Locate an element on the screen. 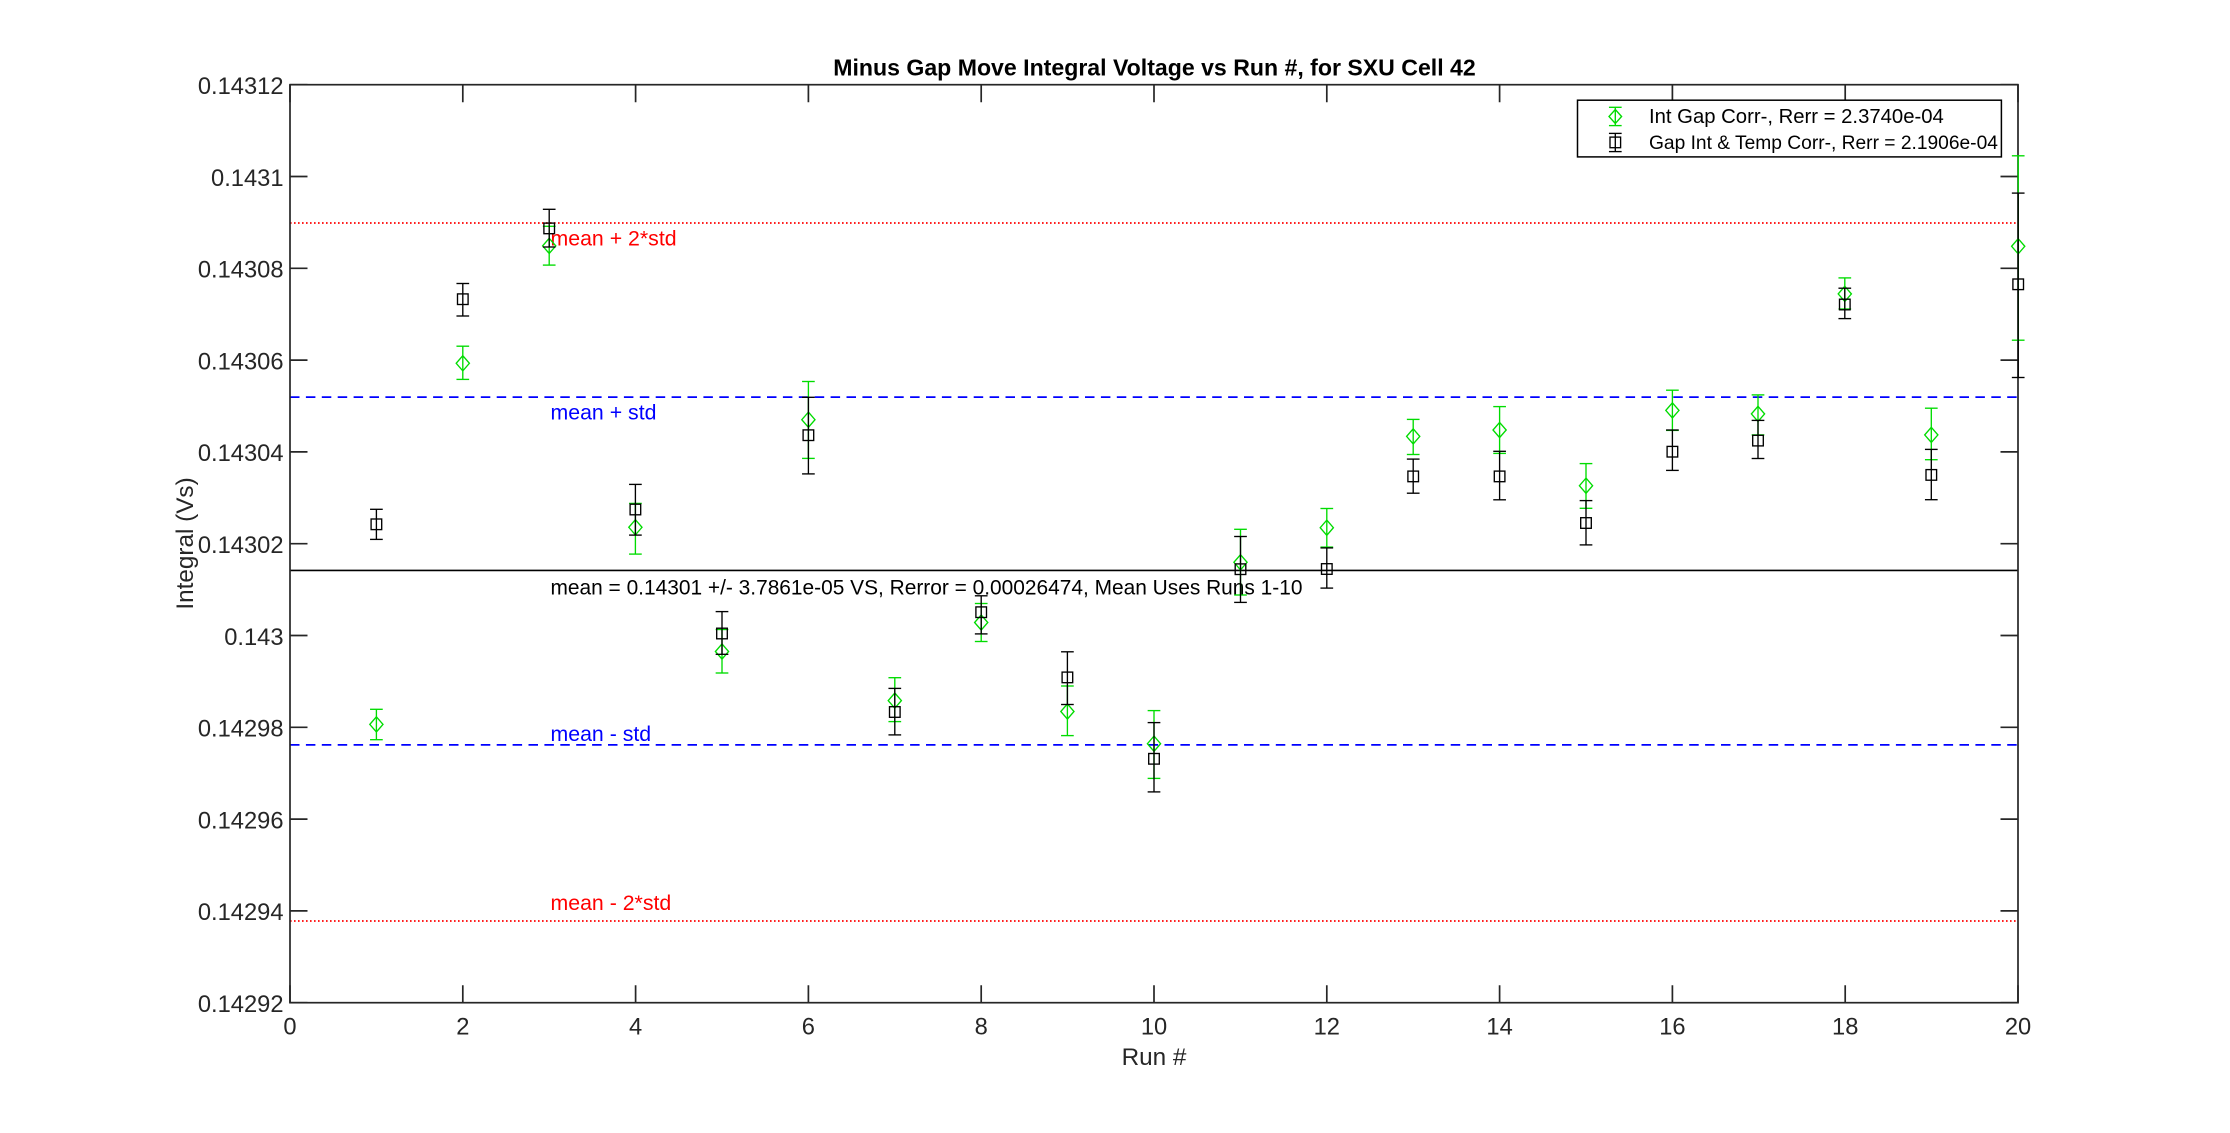 The image size is (2230, 1133). svg-text: 0.14298 is located at coordinates (241, 730).